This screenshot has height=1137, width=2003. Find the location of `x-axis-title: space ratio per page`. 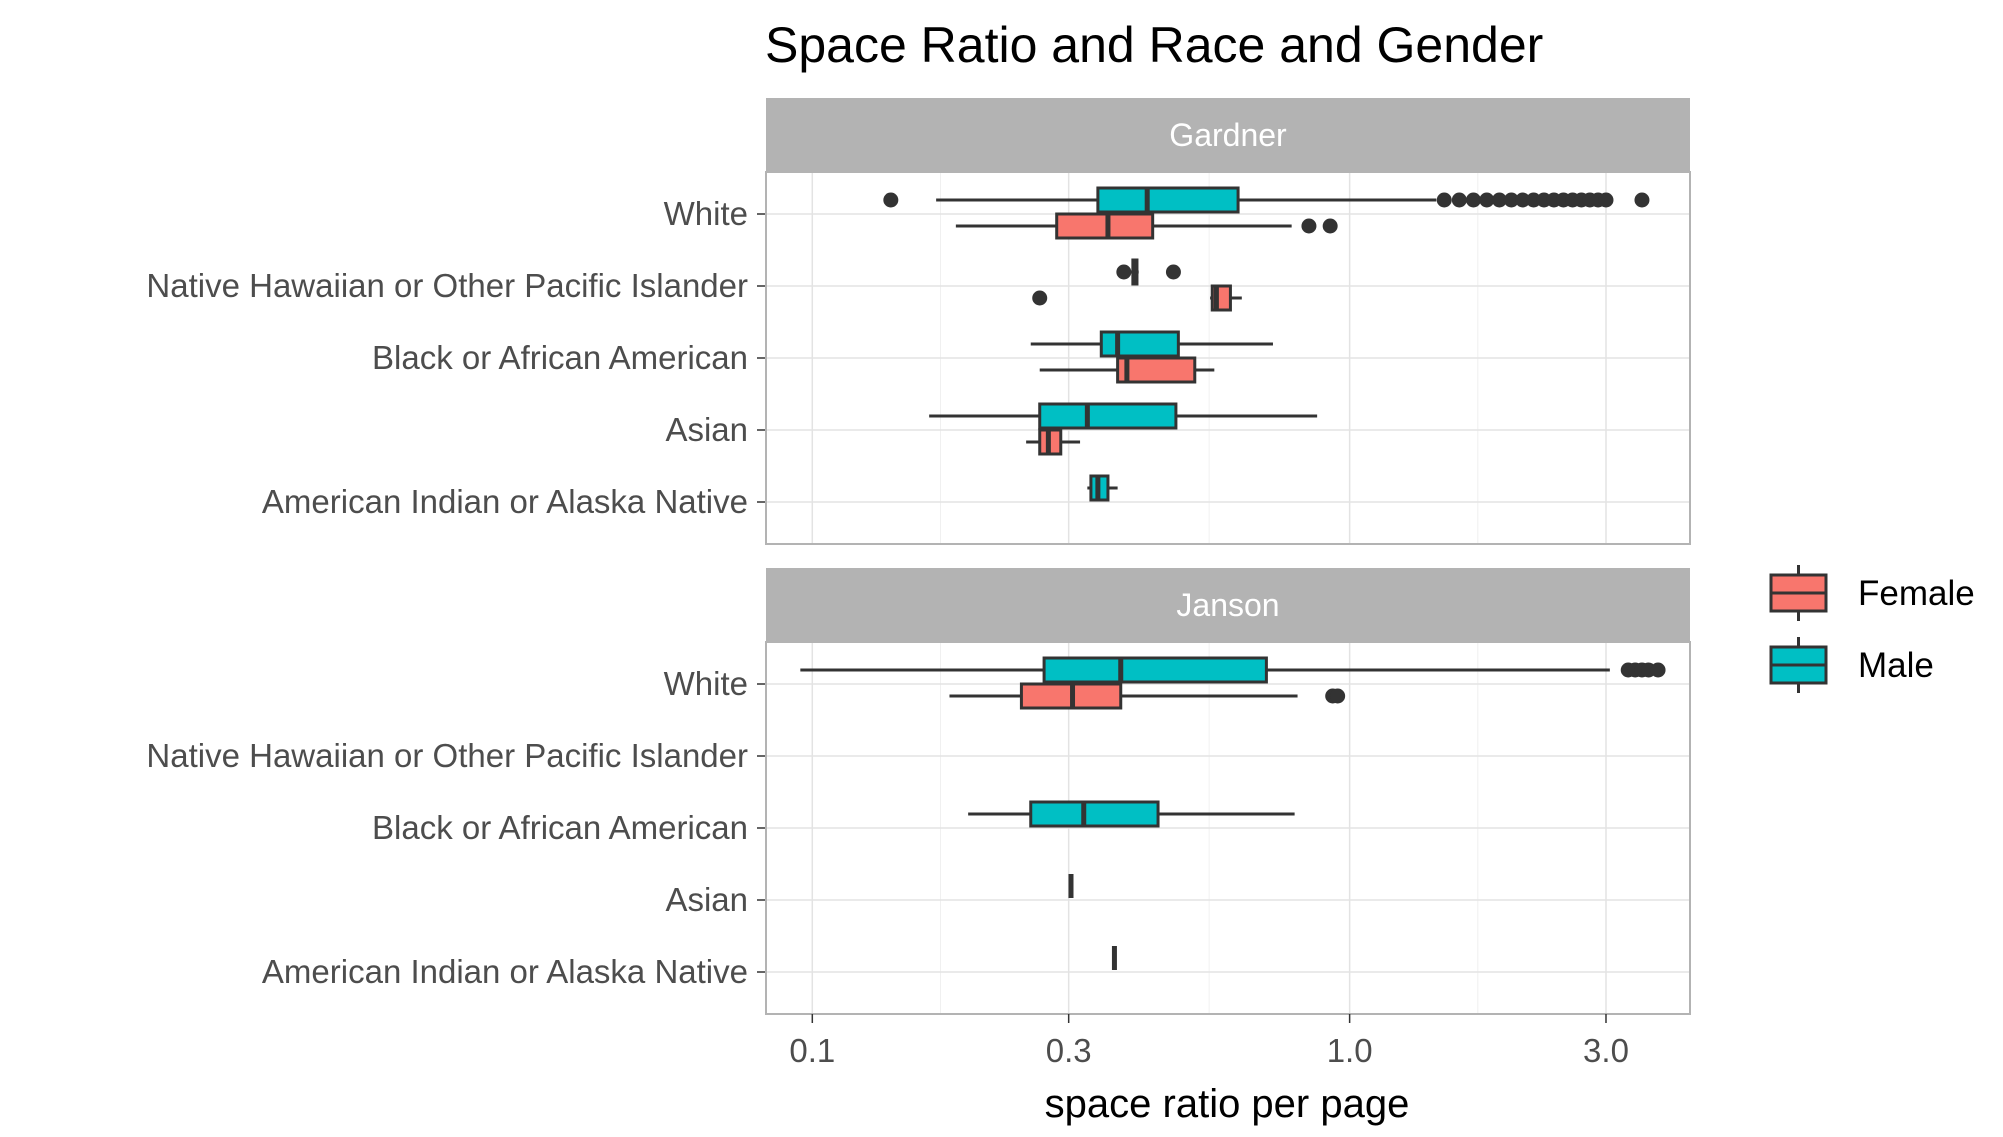

x-axis-title: space ratio per page is located at coordinates (1227, 1104).